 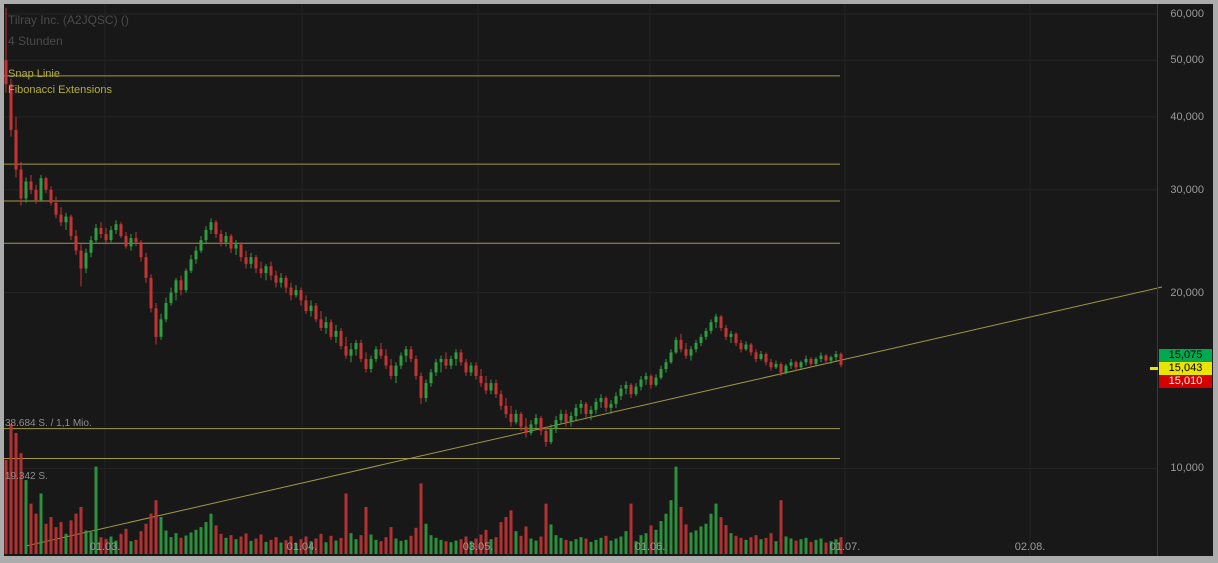 What do you see at coordinates (60, 90) in the screenshot?
I see `fibonacci-extensions-object-label: Fibonacci Extensions` at bounding box center [60, 90].